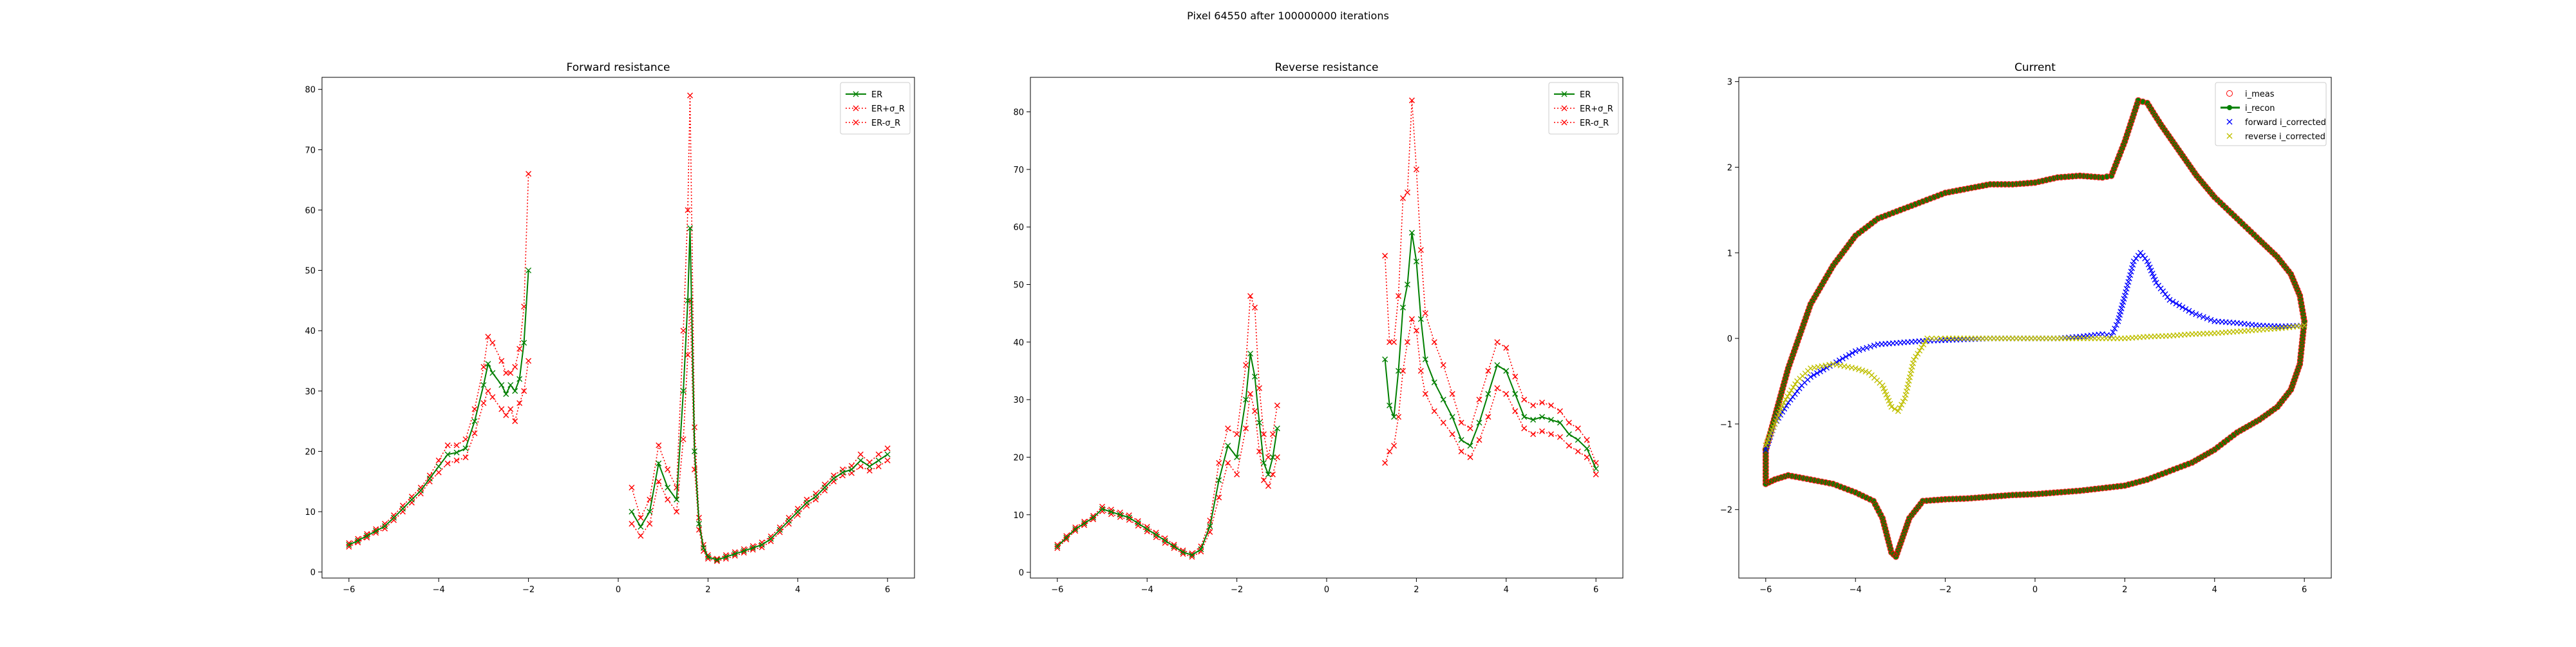  What do you see at coordinates (1595, 123) in the screenshot?
I see `legend-label: ER-σ_R` at bounding box center [1595, 123].